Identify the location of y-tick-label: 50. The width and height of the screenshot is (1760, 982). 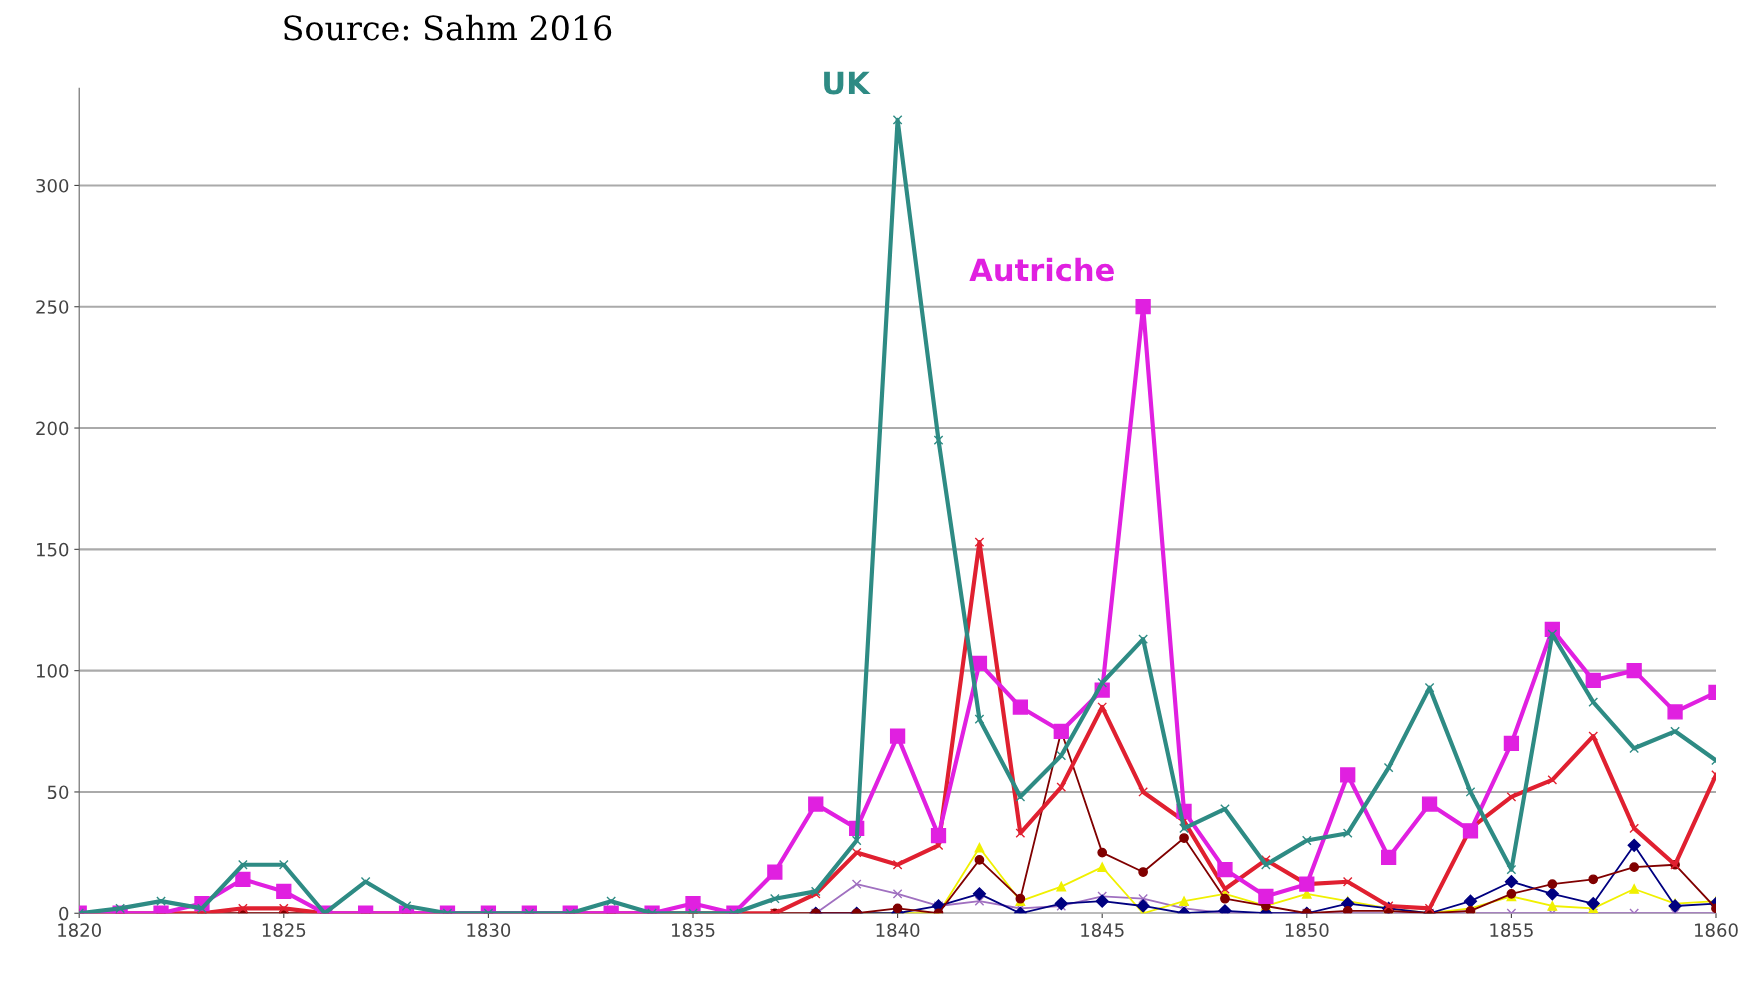
(58, 792).